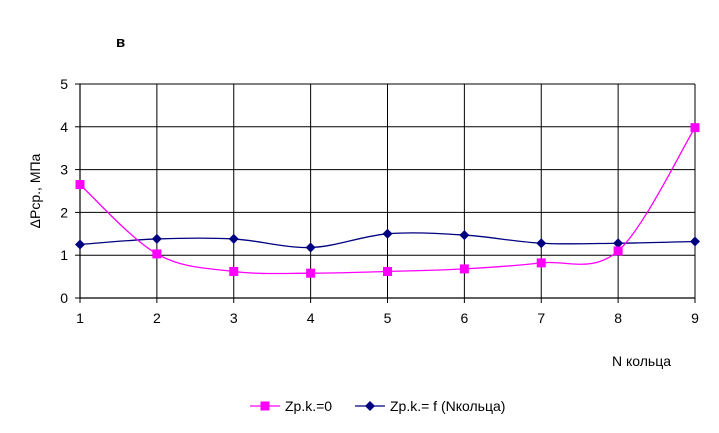  I want to click on x-tick-label: 7, so click(541, 318).